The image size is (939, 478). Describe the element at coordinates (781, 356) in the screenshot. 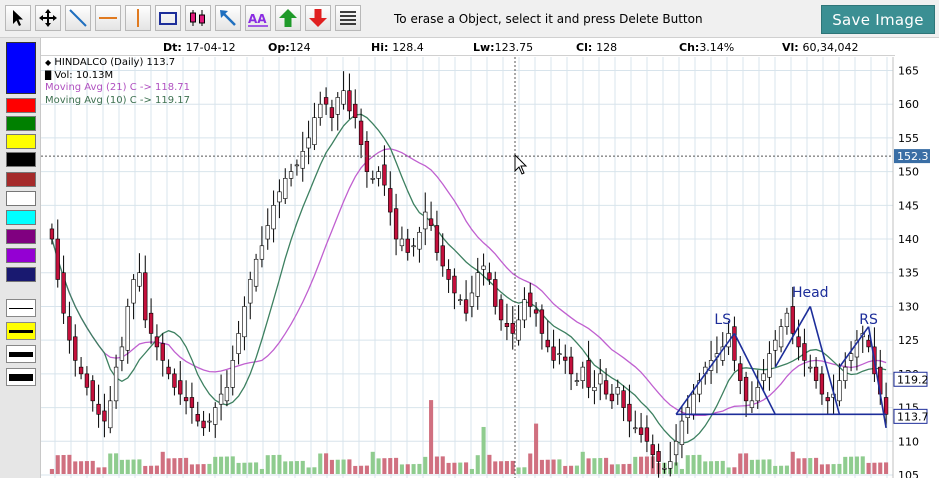

I see `head-and-shoulders-drawing: LS Head RS` at that location.